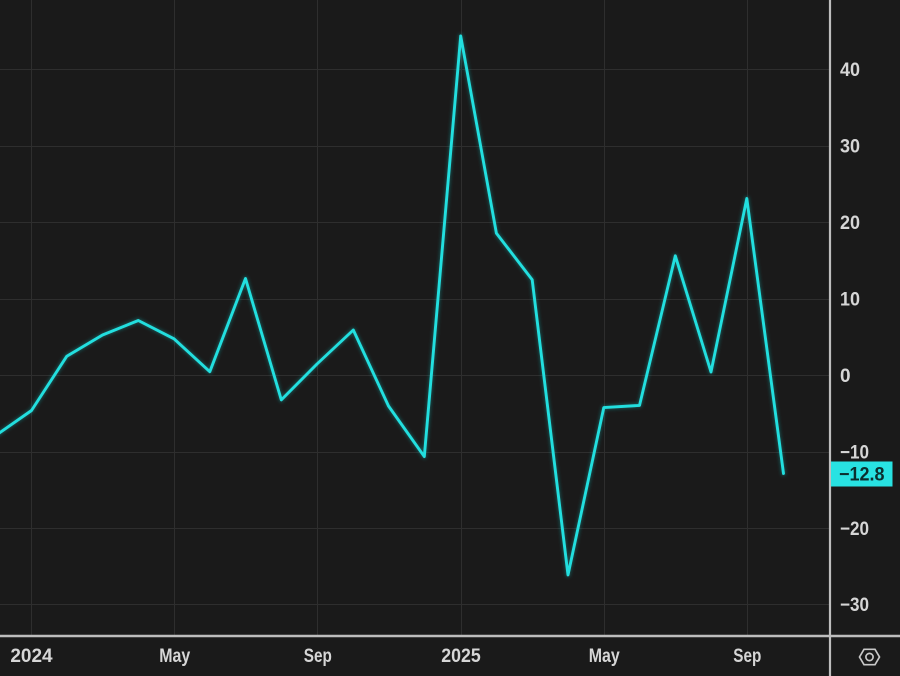  Describe the element at coordinates (854, 605) in the screenshot. I see `svg-text: −30` at that location.